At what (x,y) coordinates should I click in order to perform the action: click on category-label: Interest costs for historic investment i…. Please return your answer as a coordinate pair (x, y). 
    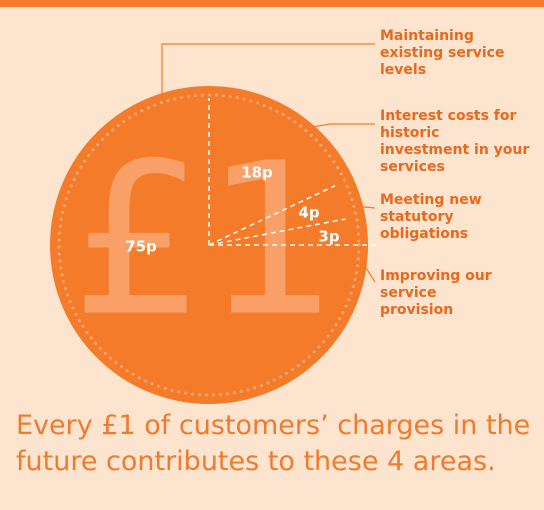
    Looking at the image, I should click on (455, 141).